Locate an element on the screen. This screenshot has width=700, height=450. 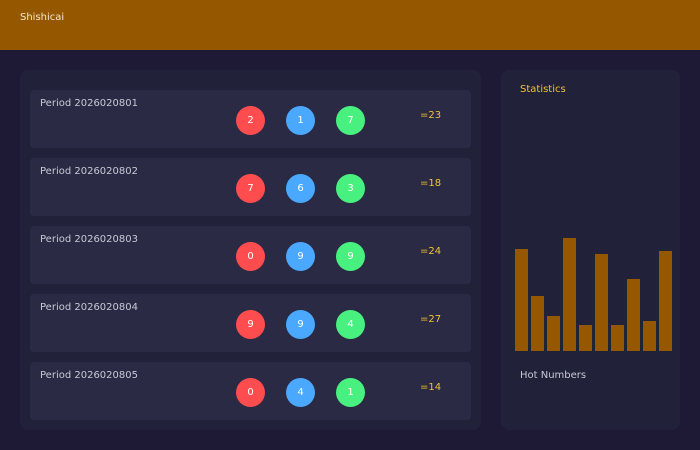
number-ball: 2 is located at coordinates (250, 120).